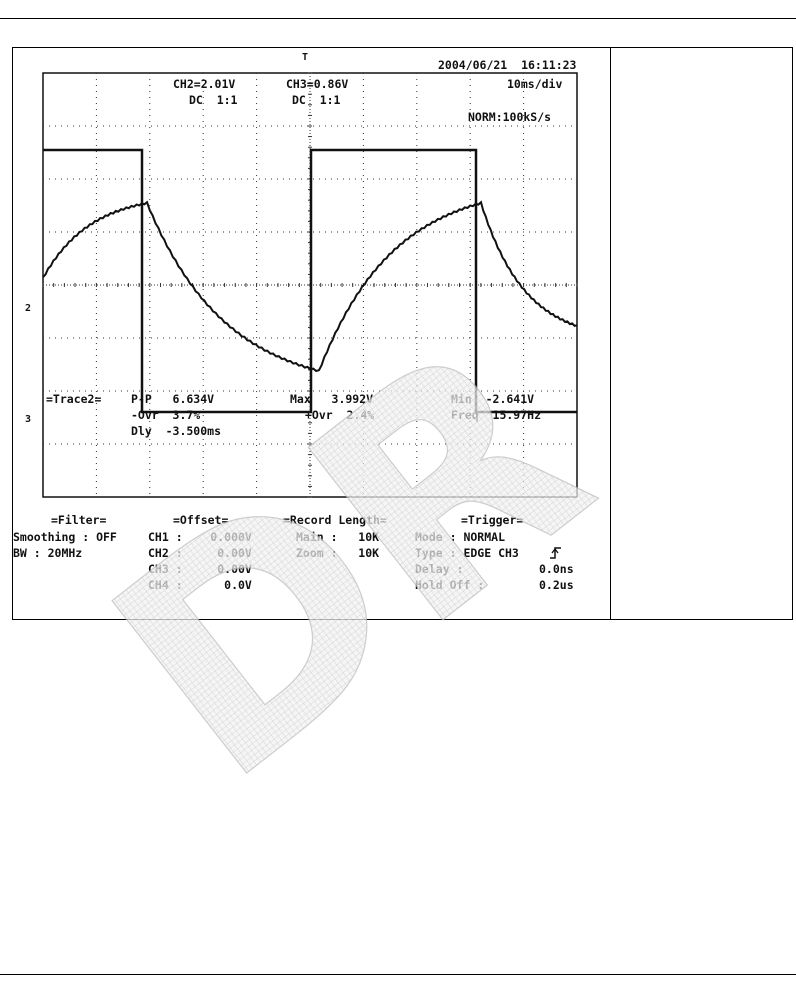 The image size is (796, 1003). I want to click on filter-title: =Filter=, so click(79, 520).